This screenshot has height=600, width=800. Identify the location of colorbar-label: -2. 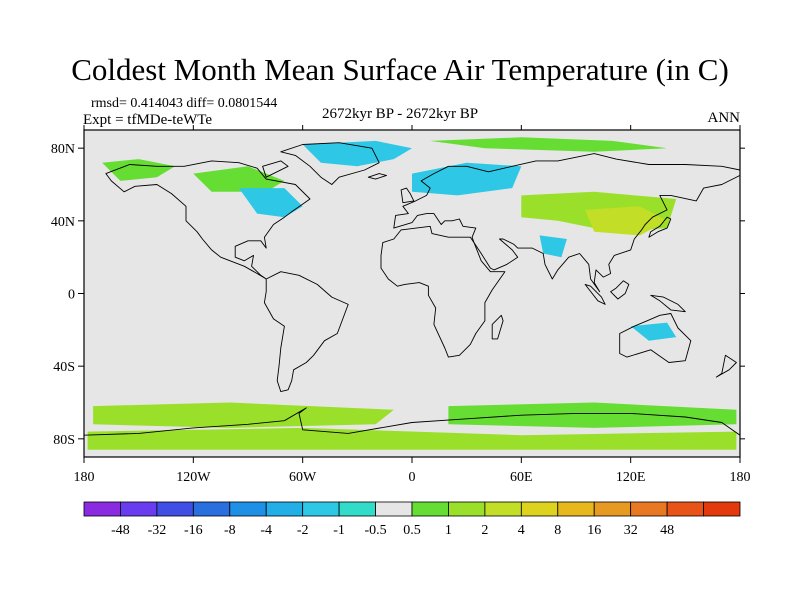
(303, 530).